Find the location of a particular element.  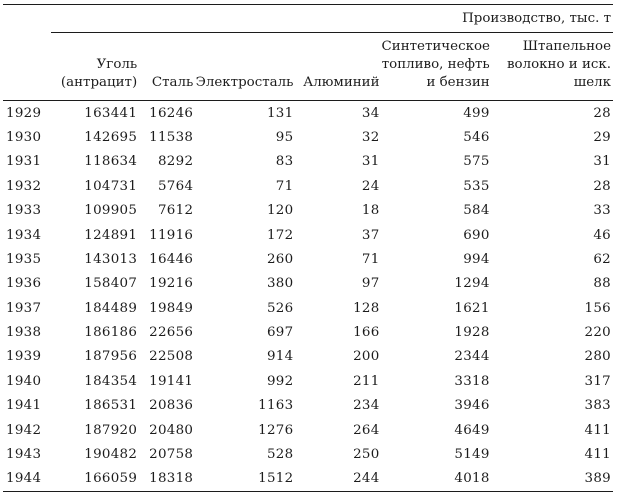

value-cell: 124891 is located at coordinates (111, 235).